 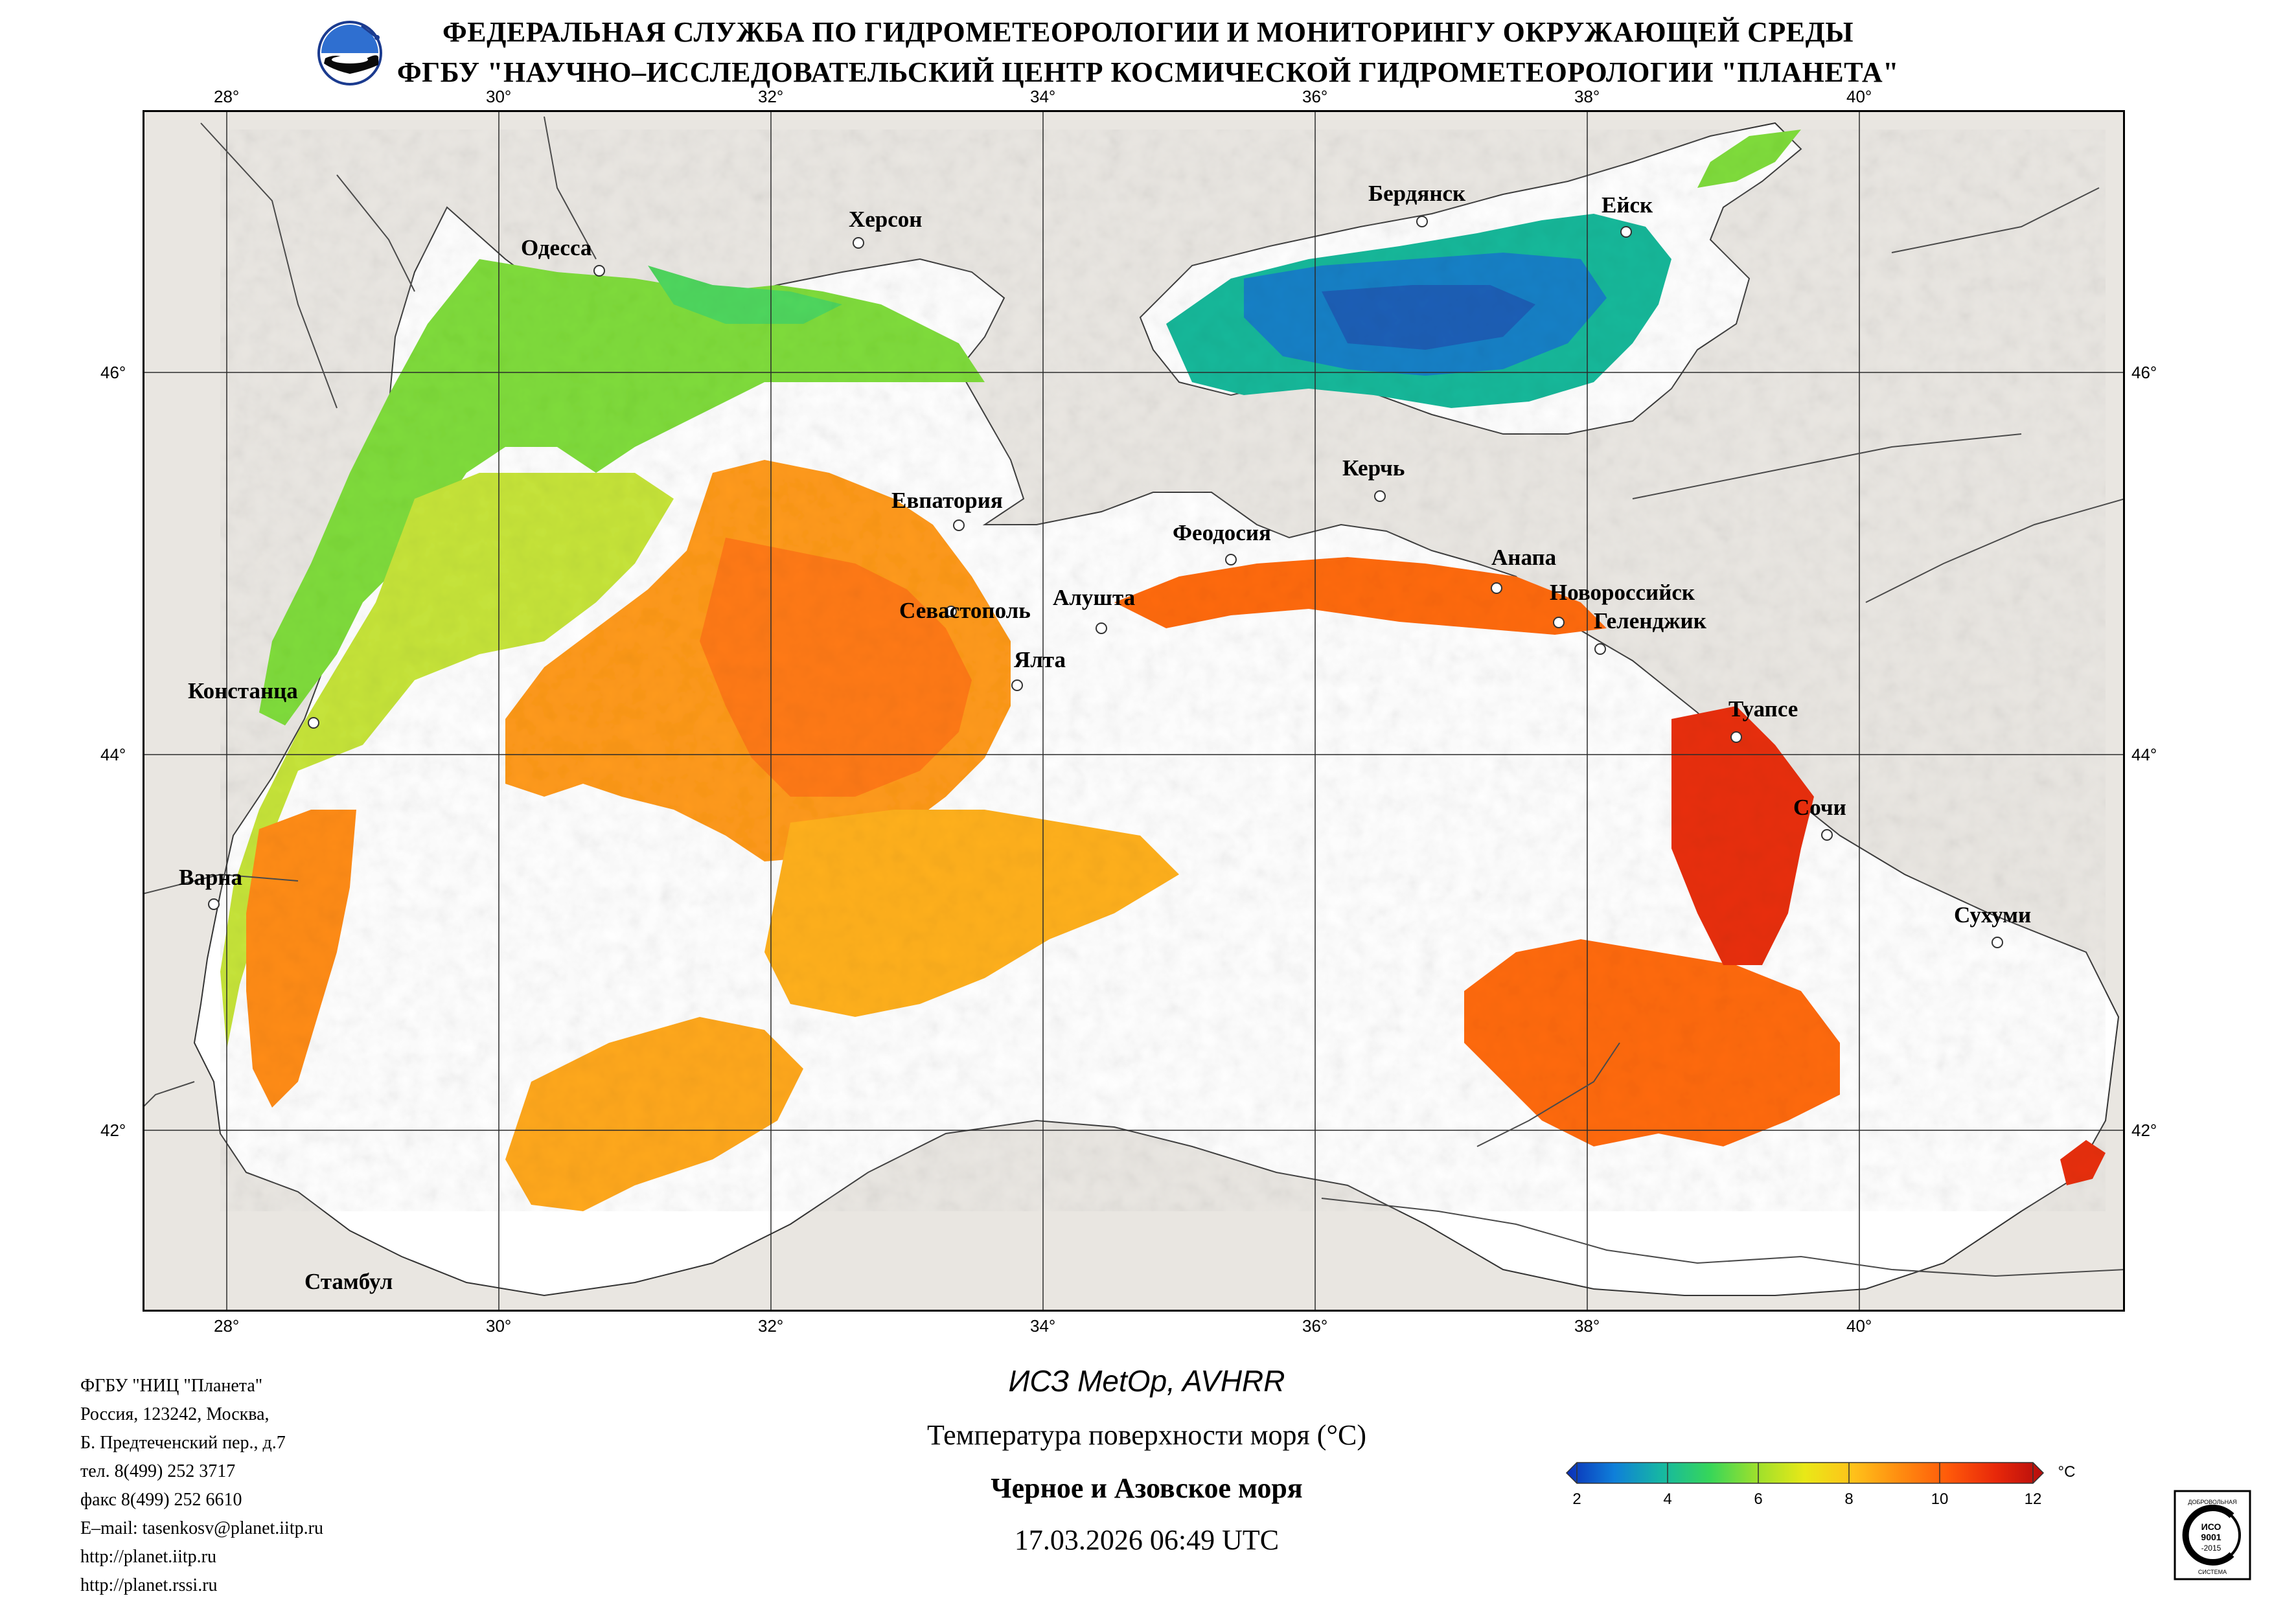 I want to click on city-istanbul: Стамбул, so click(x=348, y=1281).